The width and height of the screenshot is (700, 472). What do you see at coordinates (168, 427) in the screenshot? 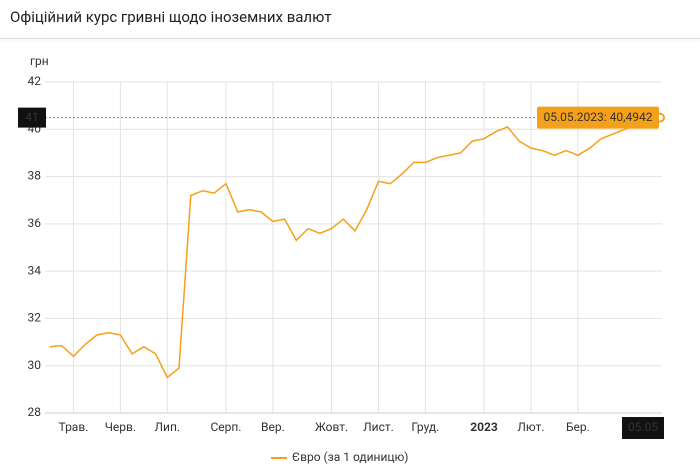
I see `x-tick-label: Лип.` at bounding box center [168, 427].